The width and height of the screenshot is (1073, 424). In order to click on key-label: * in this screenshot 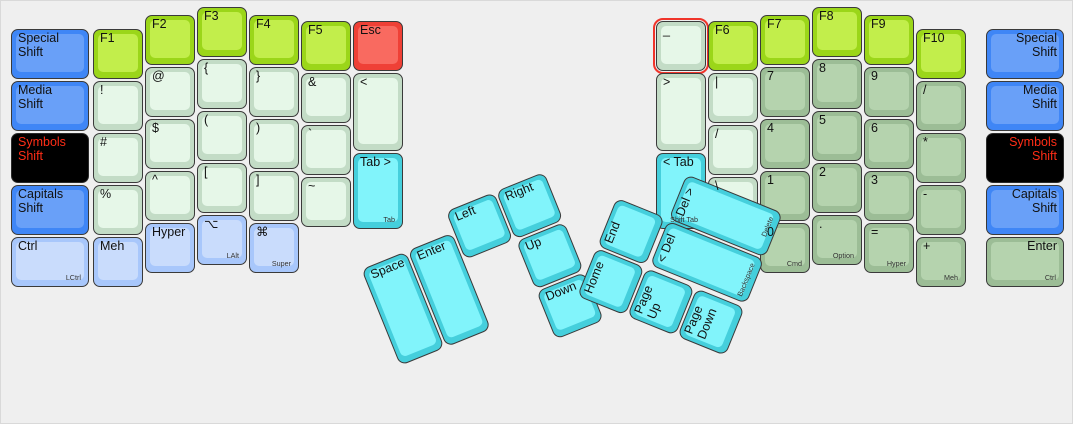, I will do `click(925, 142)`.